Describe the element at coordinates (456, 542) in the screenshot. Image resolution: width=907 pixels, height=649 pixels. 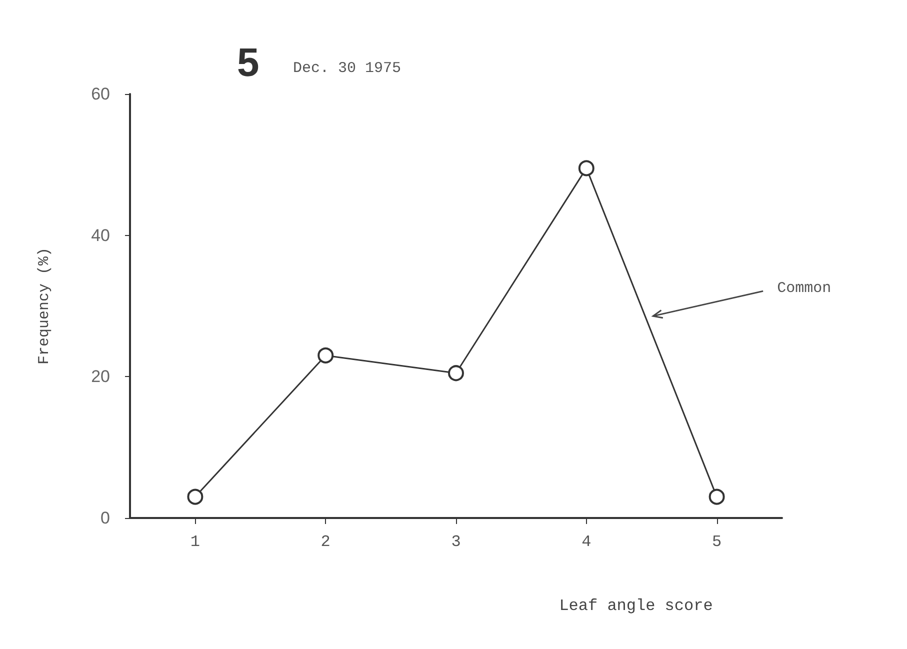
I see `x-tick-label: 3` at that location.